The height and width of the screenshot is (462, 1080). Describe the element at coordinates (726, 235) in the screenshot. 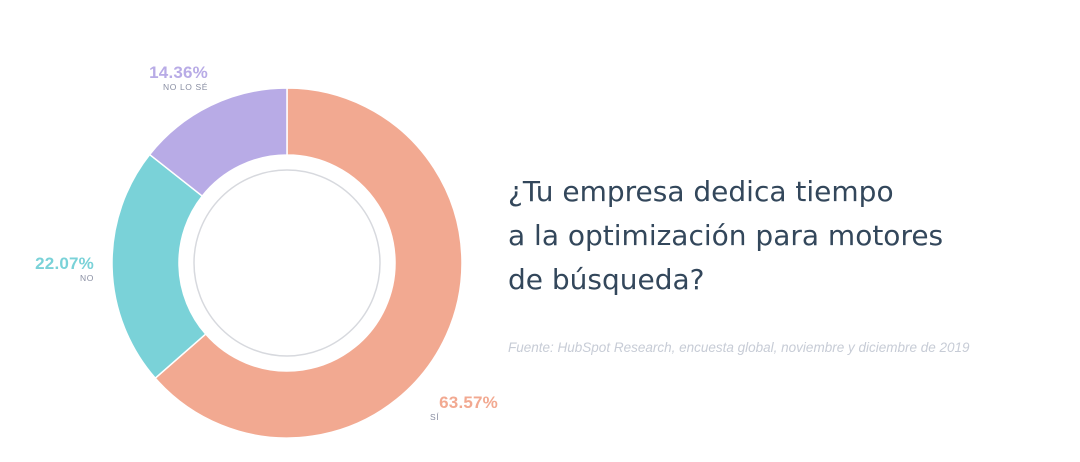

I see `chart-title-line-2: a la optimización para motores` at that location.